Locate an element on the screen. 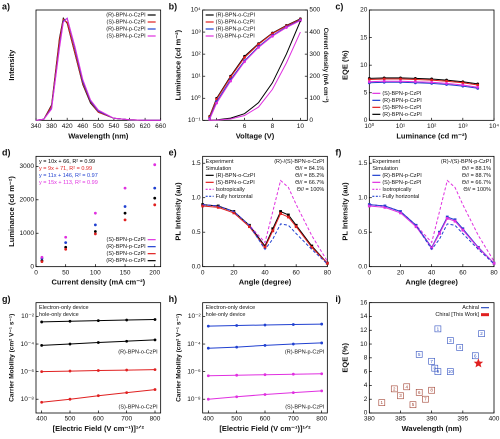  legend-label: (R)-BPN-p-CzPI is located at coordinates (126, 29).